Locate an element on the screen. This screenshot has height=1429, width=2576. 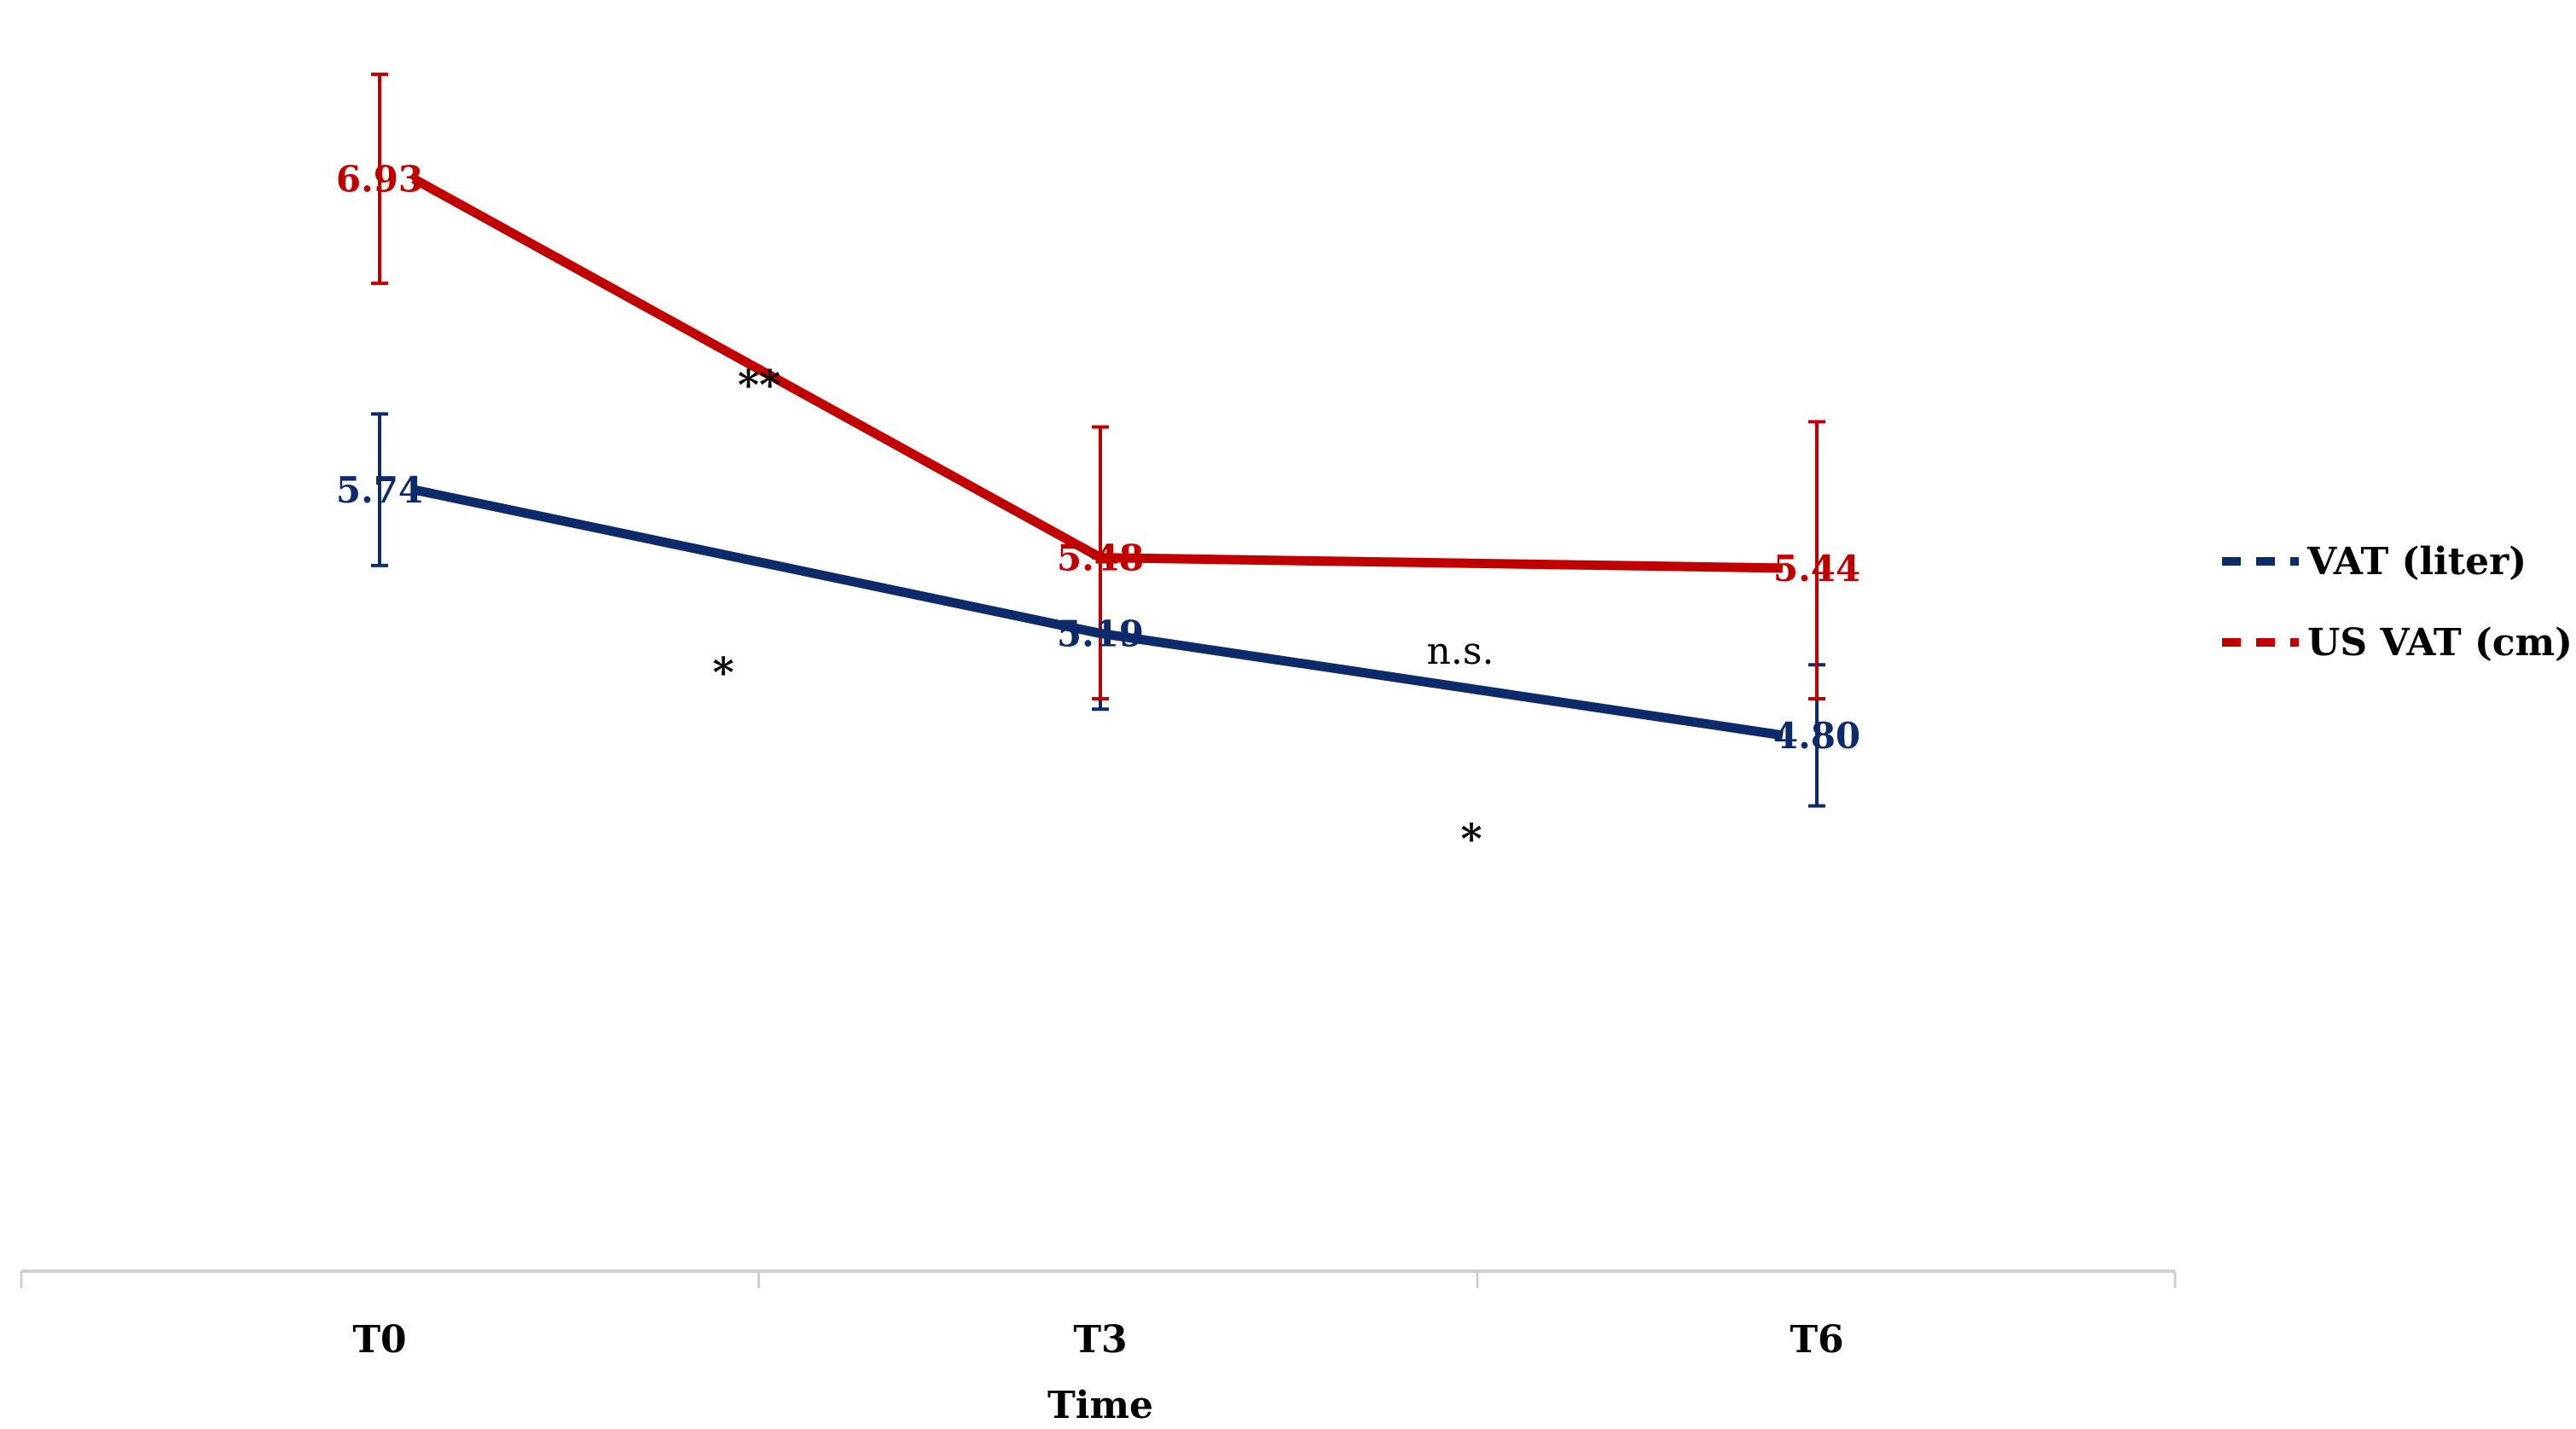
x-axis: T0 T3 T6 is located at coordinates (1098, 1315).